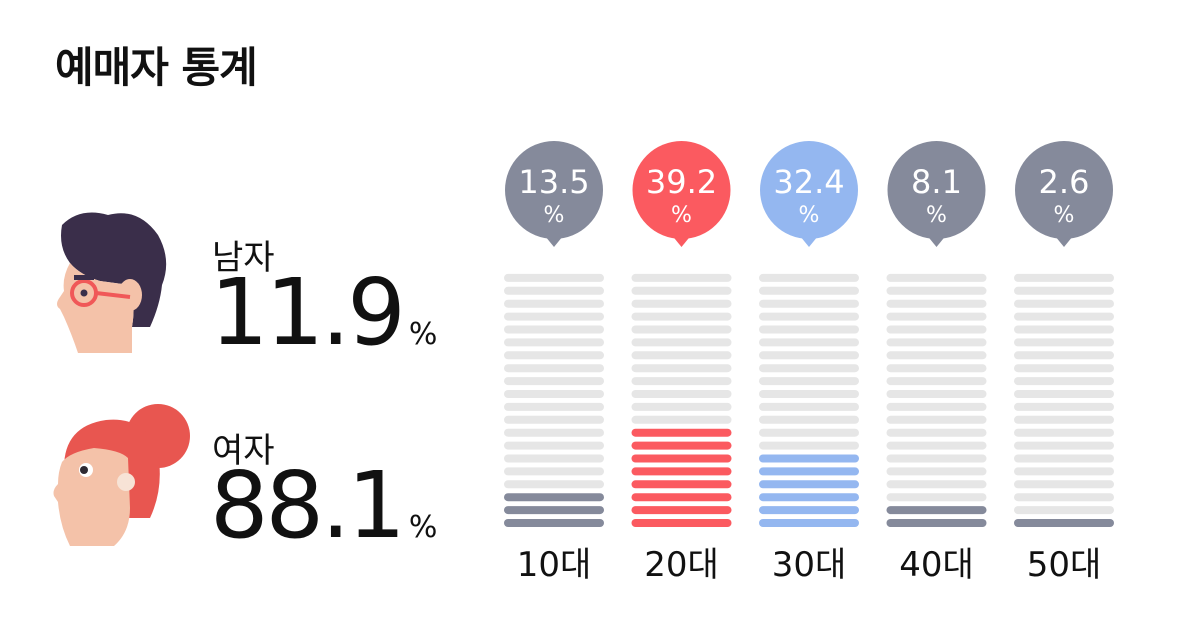 The height and width of the screenshot is (632, 1200). I want to click on page-title: 예매자 통계, so click(156, 67).